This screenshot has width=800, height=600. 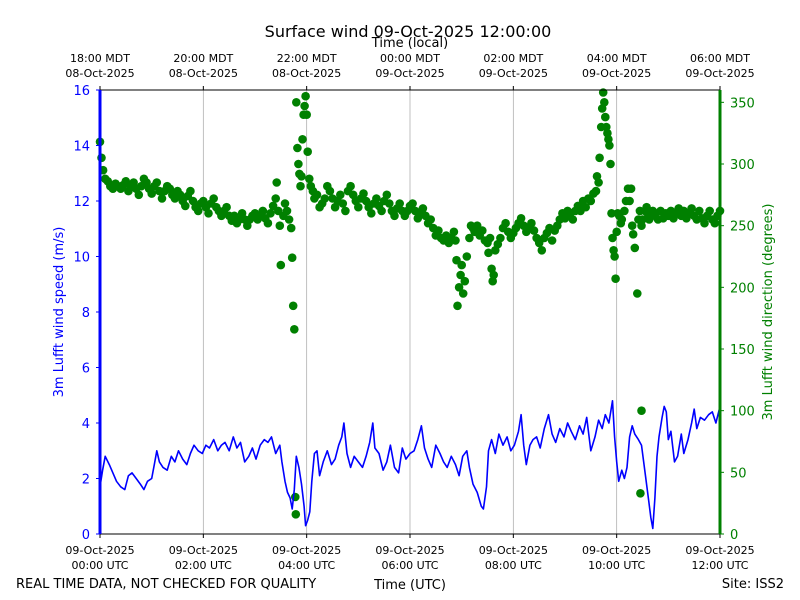 I want to click on bottom-x-axis-label: Time (UTC), so click(x=409, y=585).